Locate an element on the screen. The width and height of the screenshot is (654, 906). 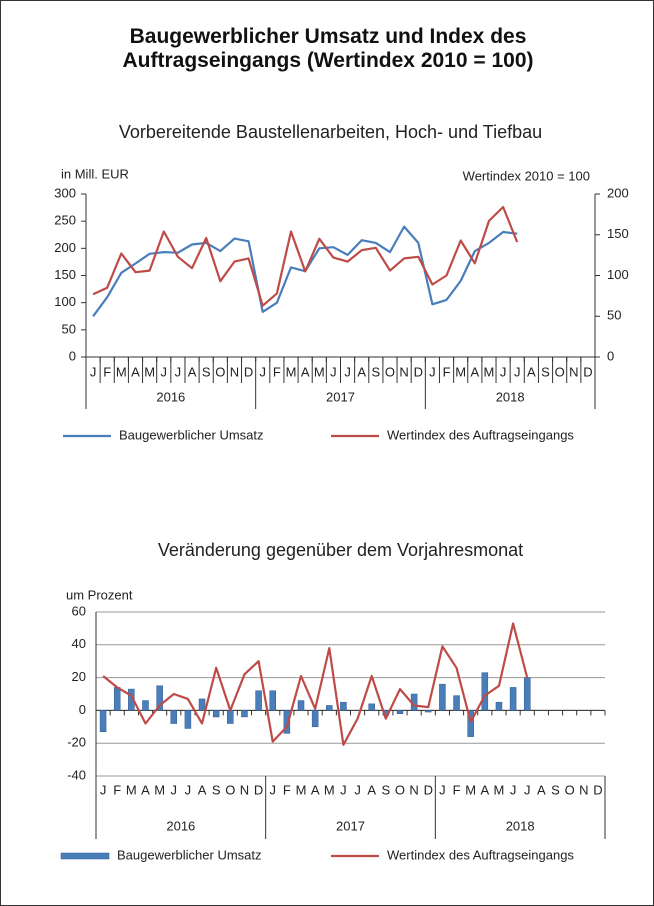
y-tick-label: 200 is located at coordinates (65, 247).